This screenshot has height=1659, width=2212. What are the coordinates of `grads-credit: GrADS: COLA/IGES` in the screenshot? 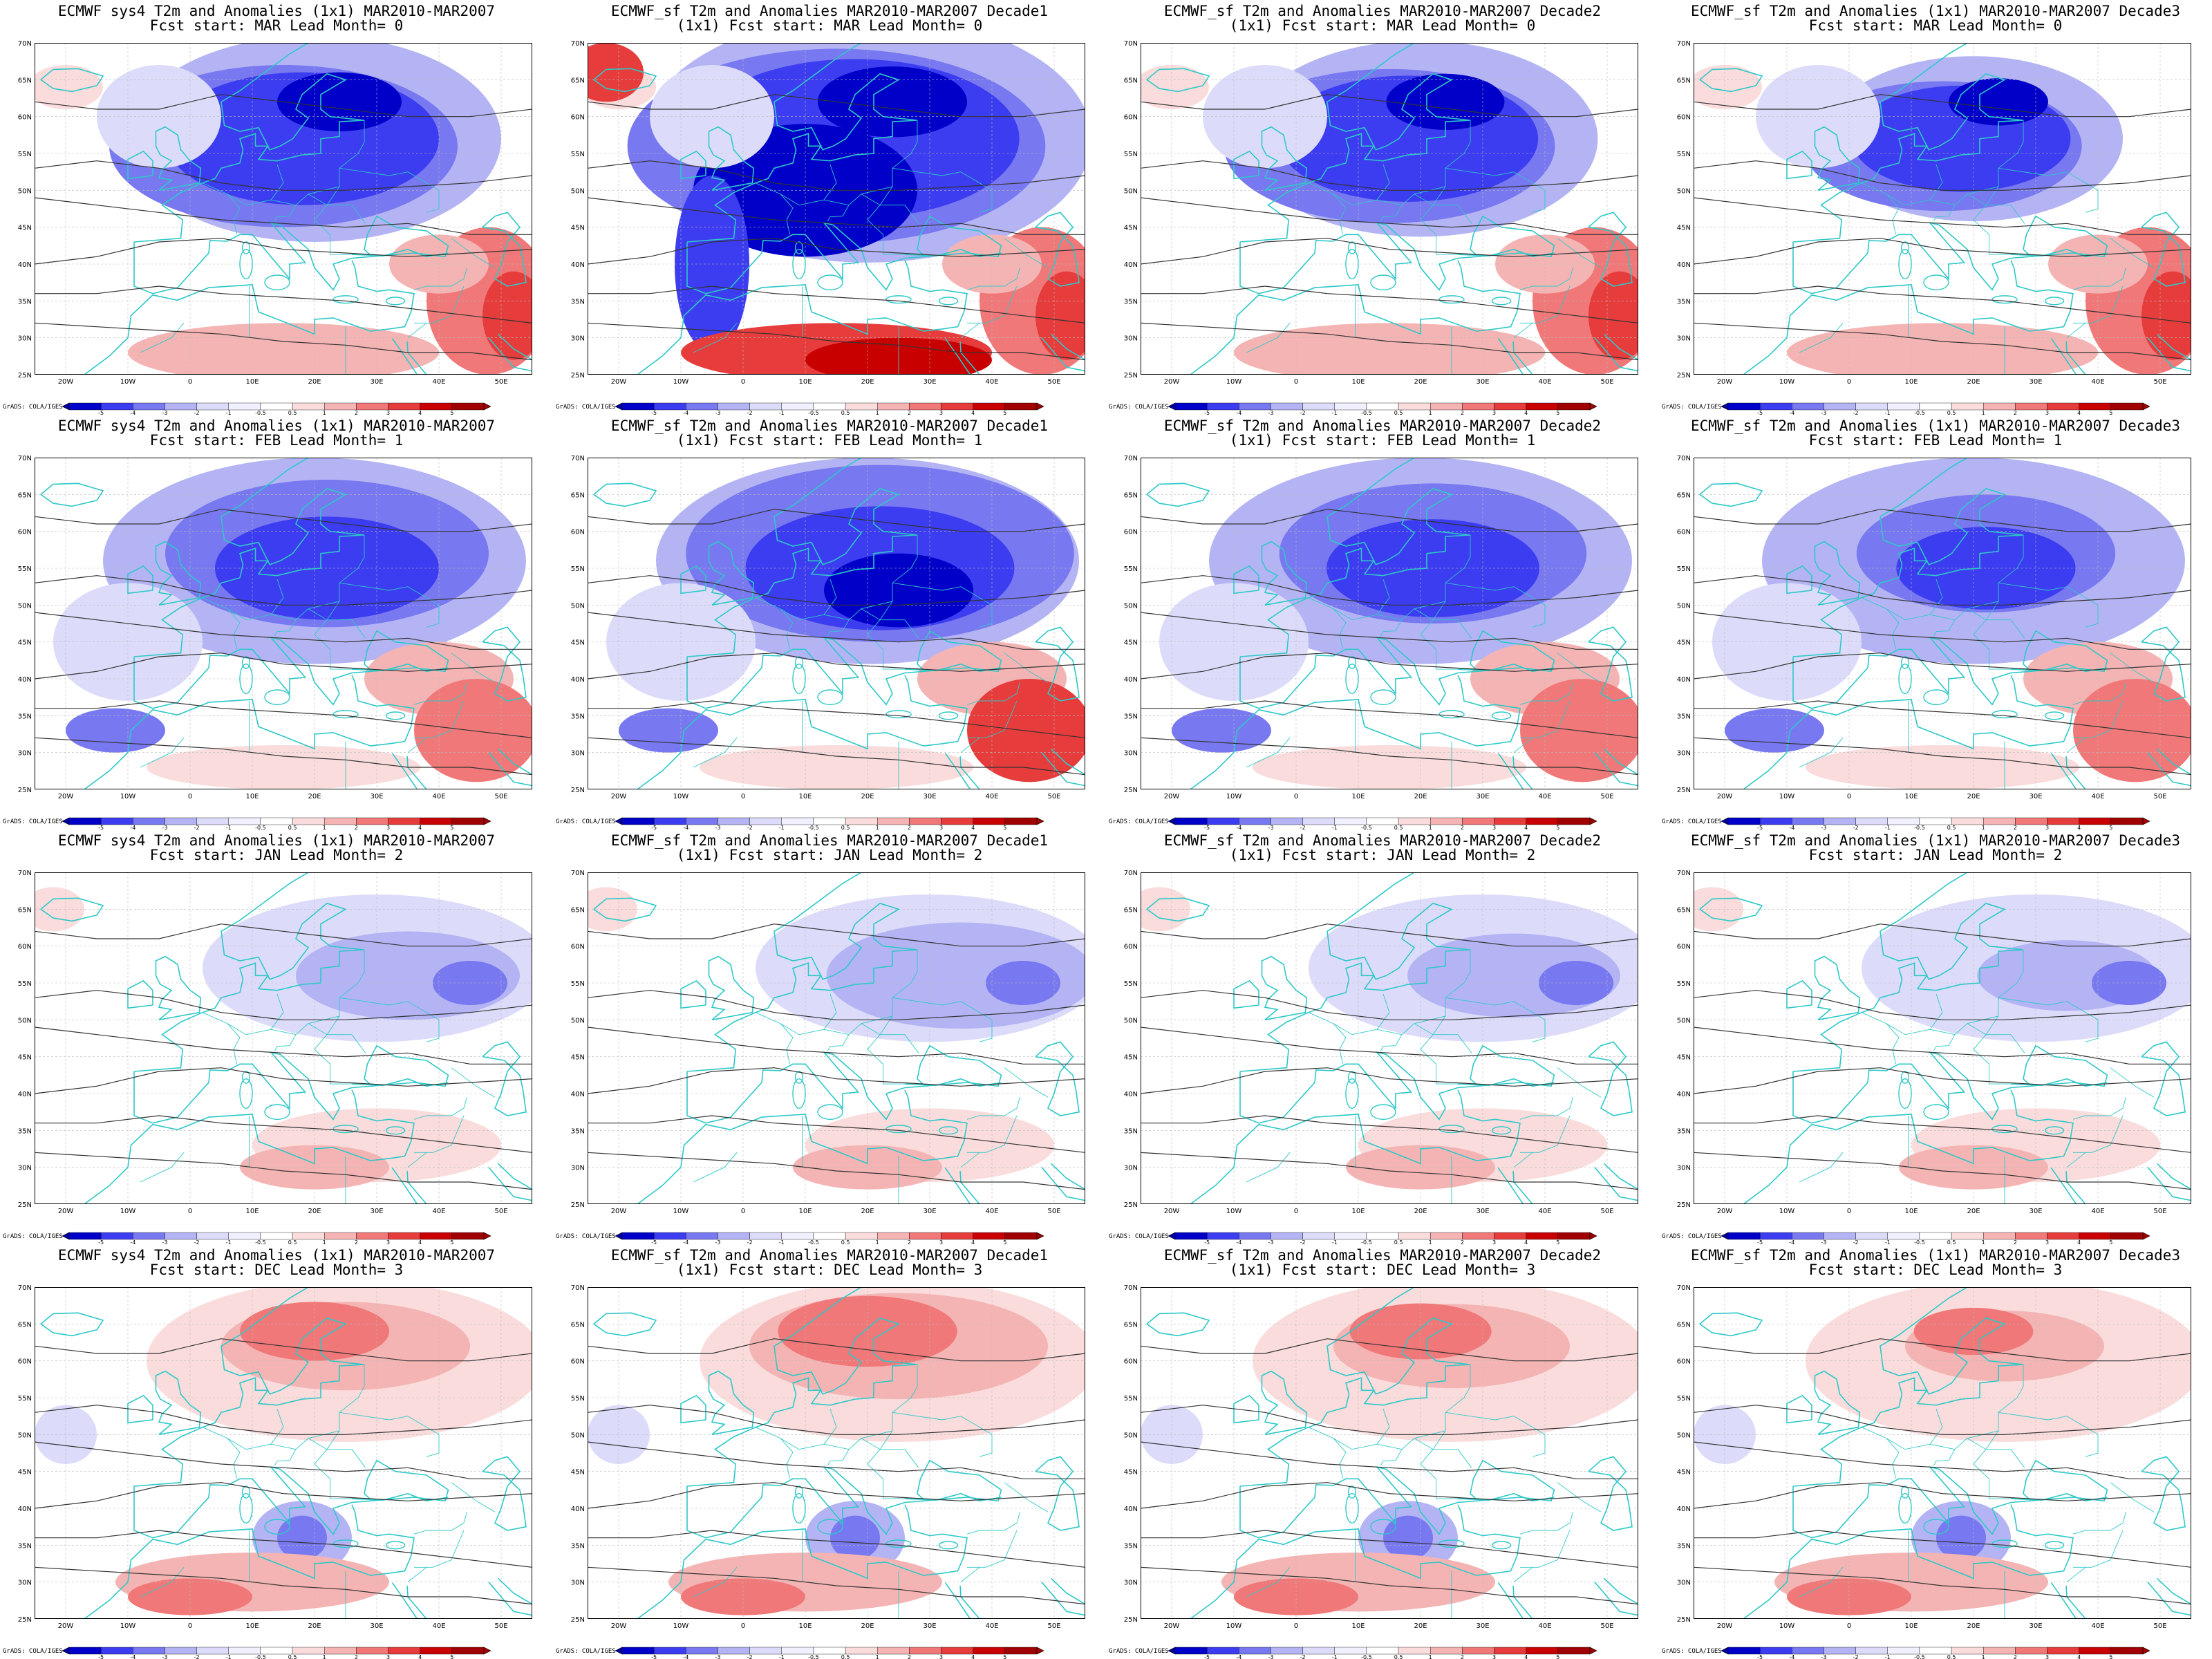 It's located at (33, 407).